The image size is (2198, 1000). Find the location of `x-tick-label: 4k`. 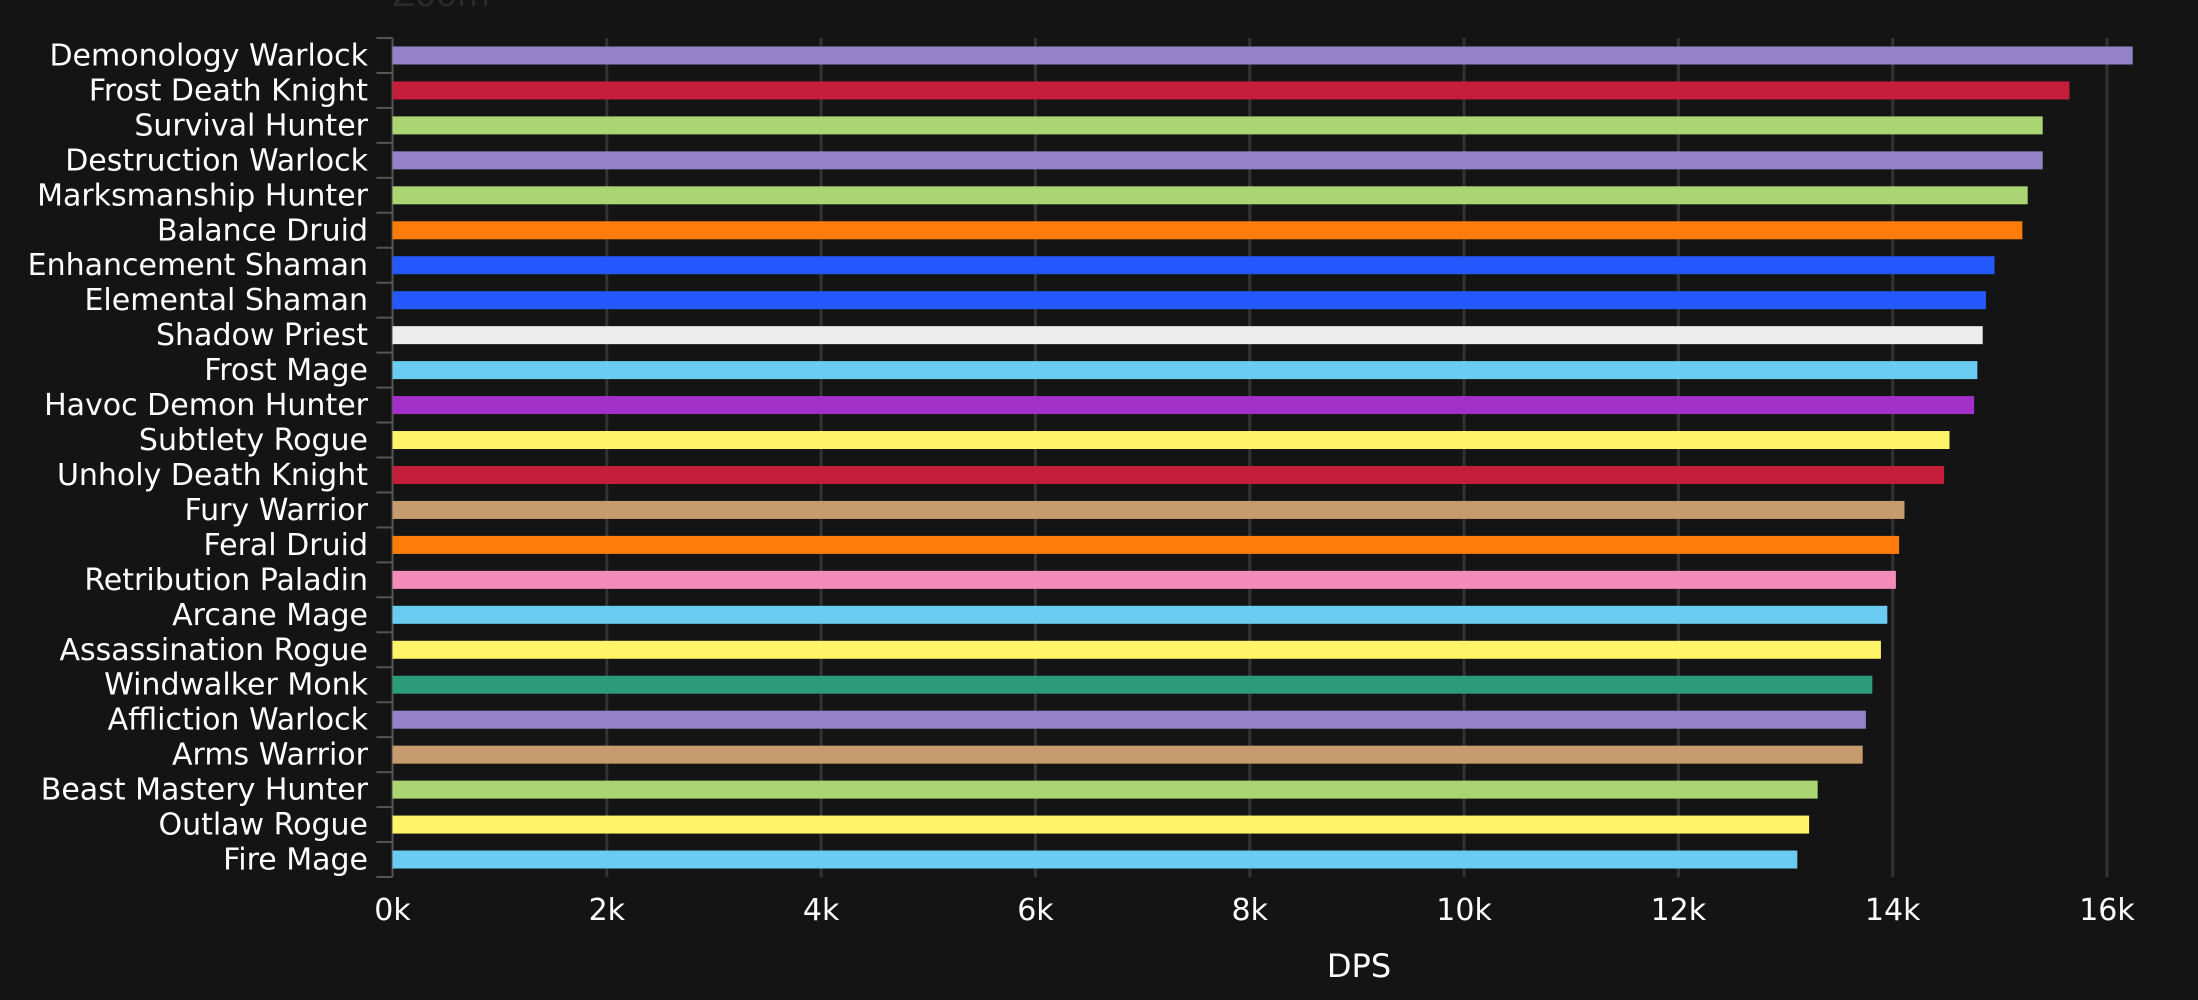

x-tick-label: 4k is located at coordinates (821, 910).